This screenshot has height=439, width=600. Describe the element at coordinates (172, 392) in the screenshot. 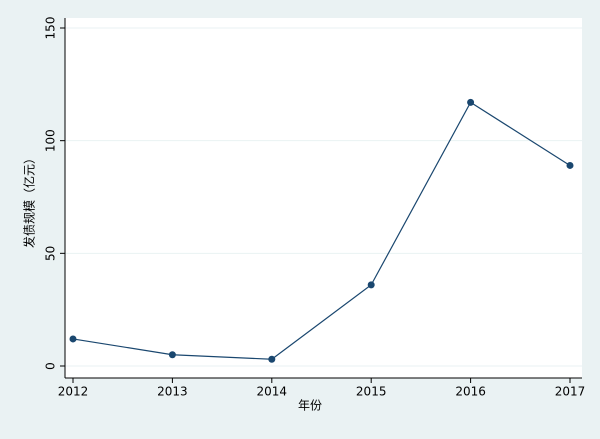

I see `x-tick-label: 2013` at that location.